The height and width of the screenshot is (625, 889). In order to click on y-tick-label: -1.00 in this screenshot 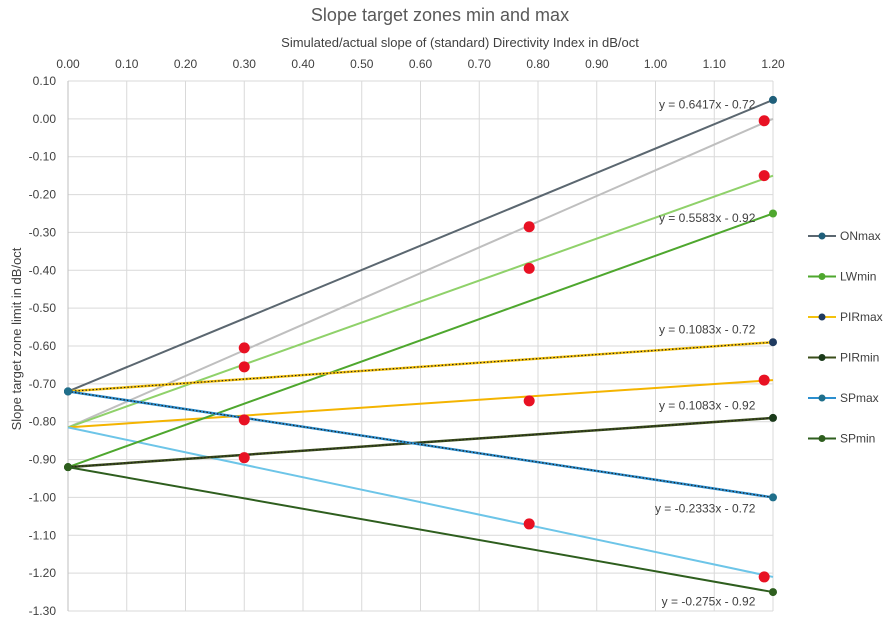, I will do `click(43, 497)`.